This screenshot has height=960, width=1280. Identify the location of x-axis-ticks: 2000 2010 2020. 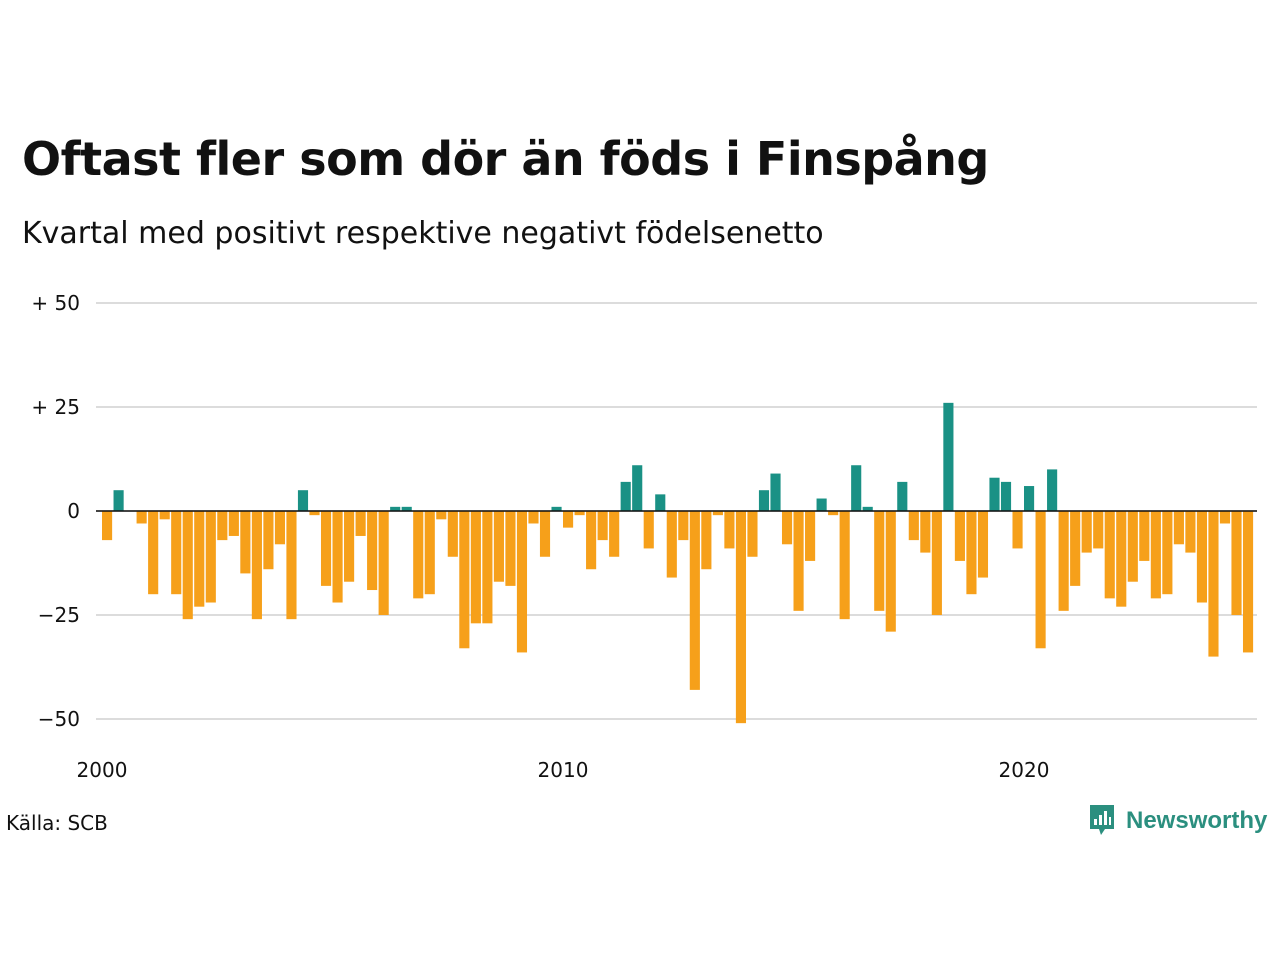
(563, 770).